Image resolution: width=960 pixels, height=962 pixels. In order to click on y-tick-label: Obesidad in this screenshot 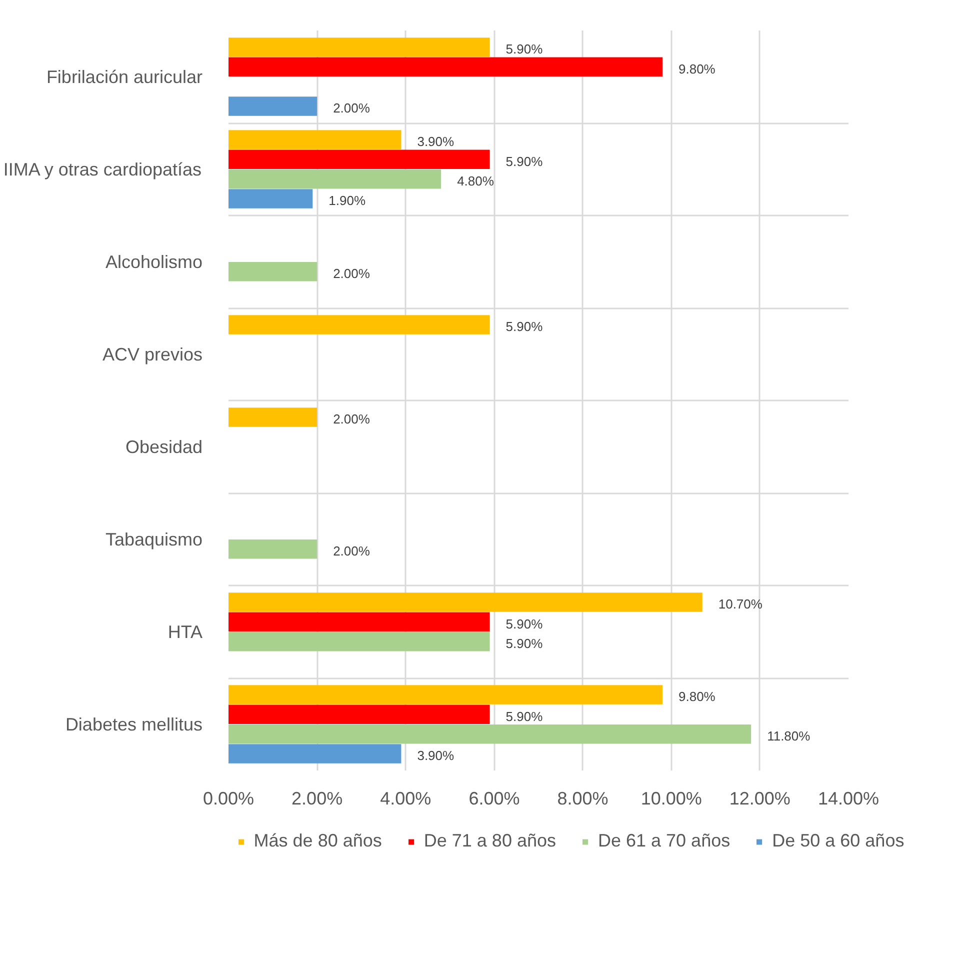, I will do `click(164, 446)`.